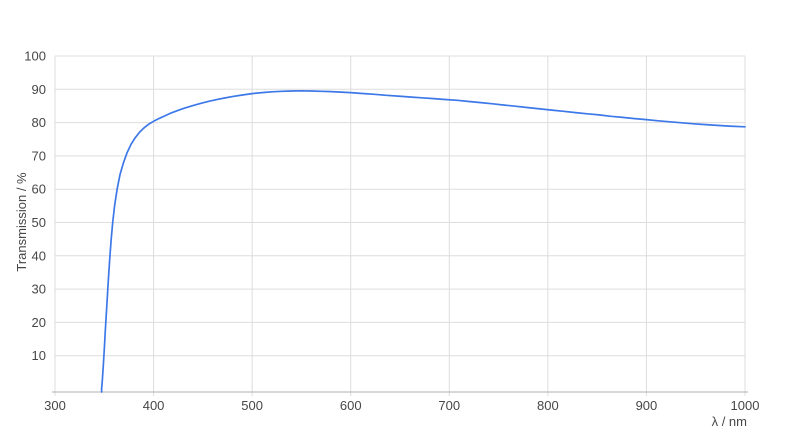  Describe the element at coordinates (39, 222) in the screenshot. I see `y-tick-label: 50` at that location.